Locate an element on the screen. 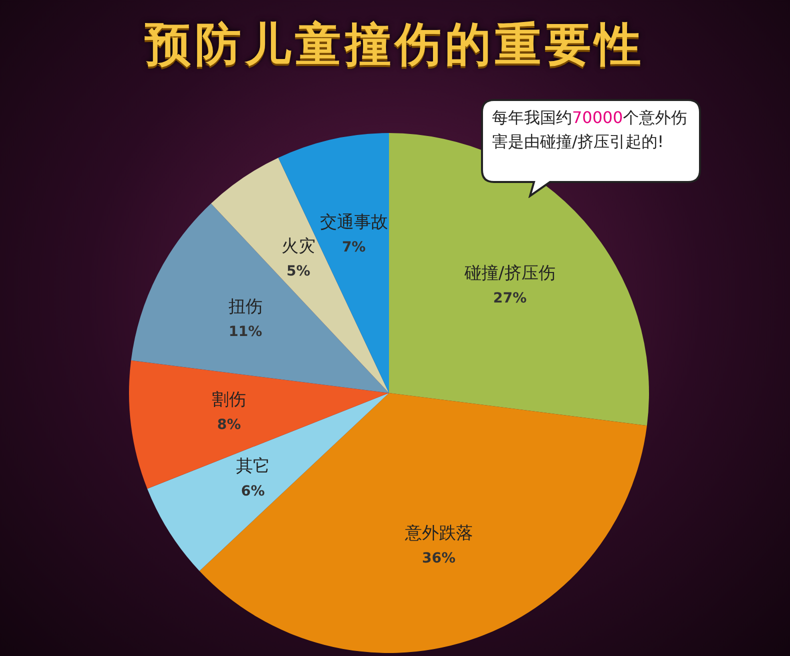 The height and width of the screenshot is (656, 790). data-label: 8% is located at coordinates (229, 425).